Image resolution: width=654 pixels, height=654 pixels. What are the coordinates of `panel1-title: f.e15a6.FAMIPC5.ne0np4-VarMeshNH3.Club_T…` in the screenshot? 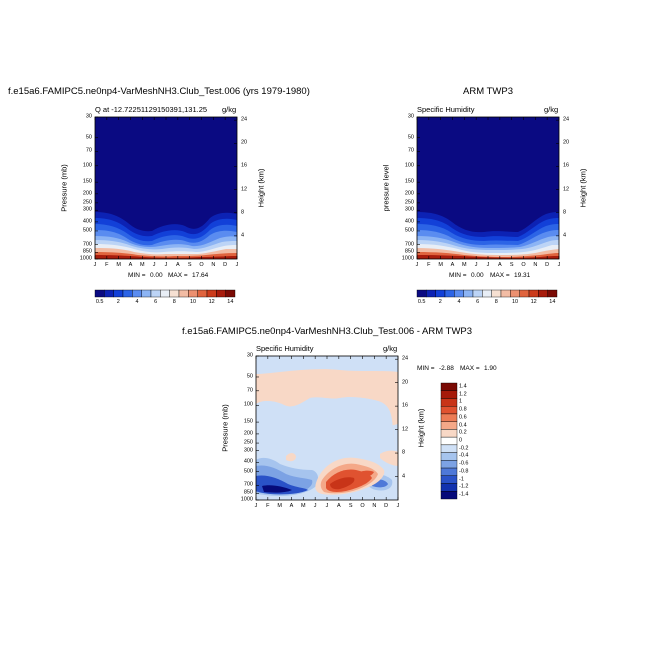 It's located at (159, 91).